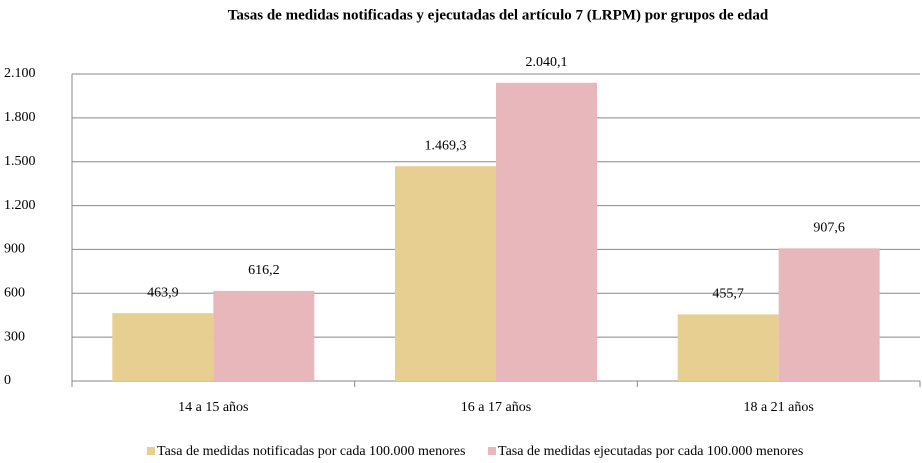 The width and height of the screenshot is (922, 463). What do you see at coordinates (446, 145) in the screenshot?
I see `value-label: 1.469,3` at bounding box center [446, 145].